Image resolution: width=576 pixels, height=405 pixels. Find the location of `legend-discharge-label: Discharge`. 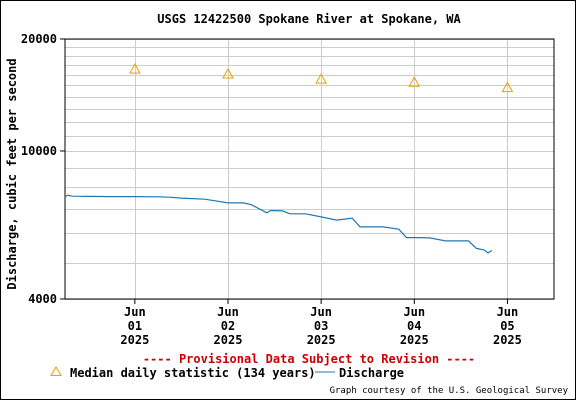

legend-discharge-label: Discharge is located at coordinates (371, 373).